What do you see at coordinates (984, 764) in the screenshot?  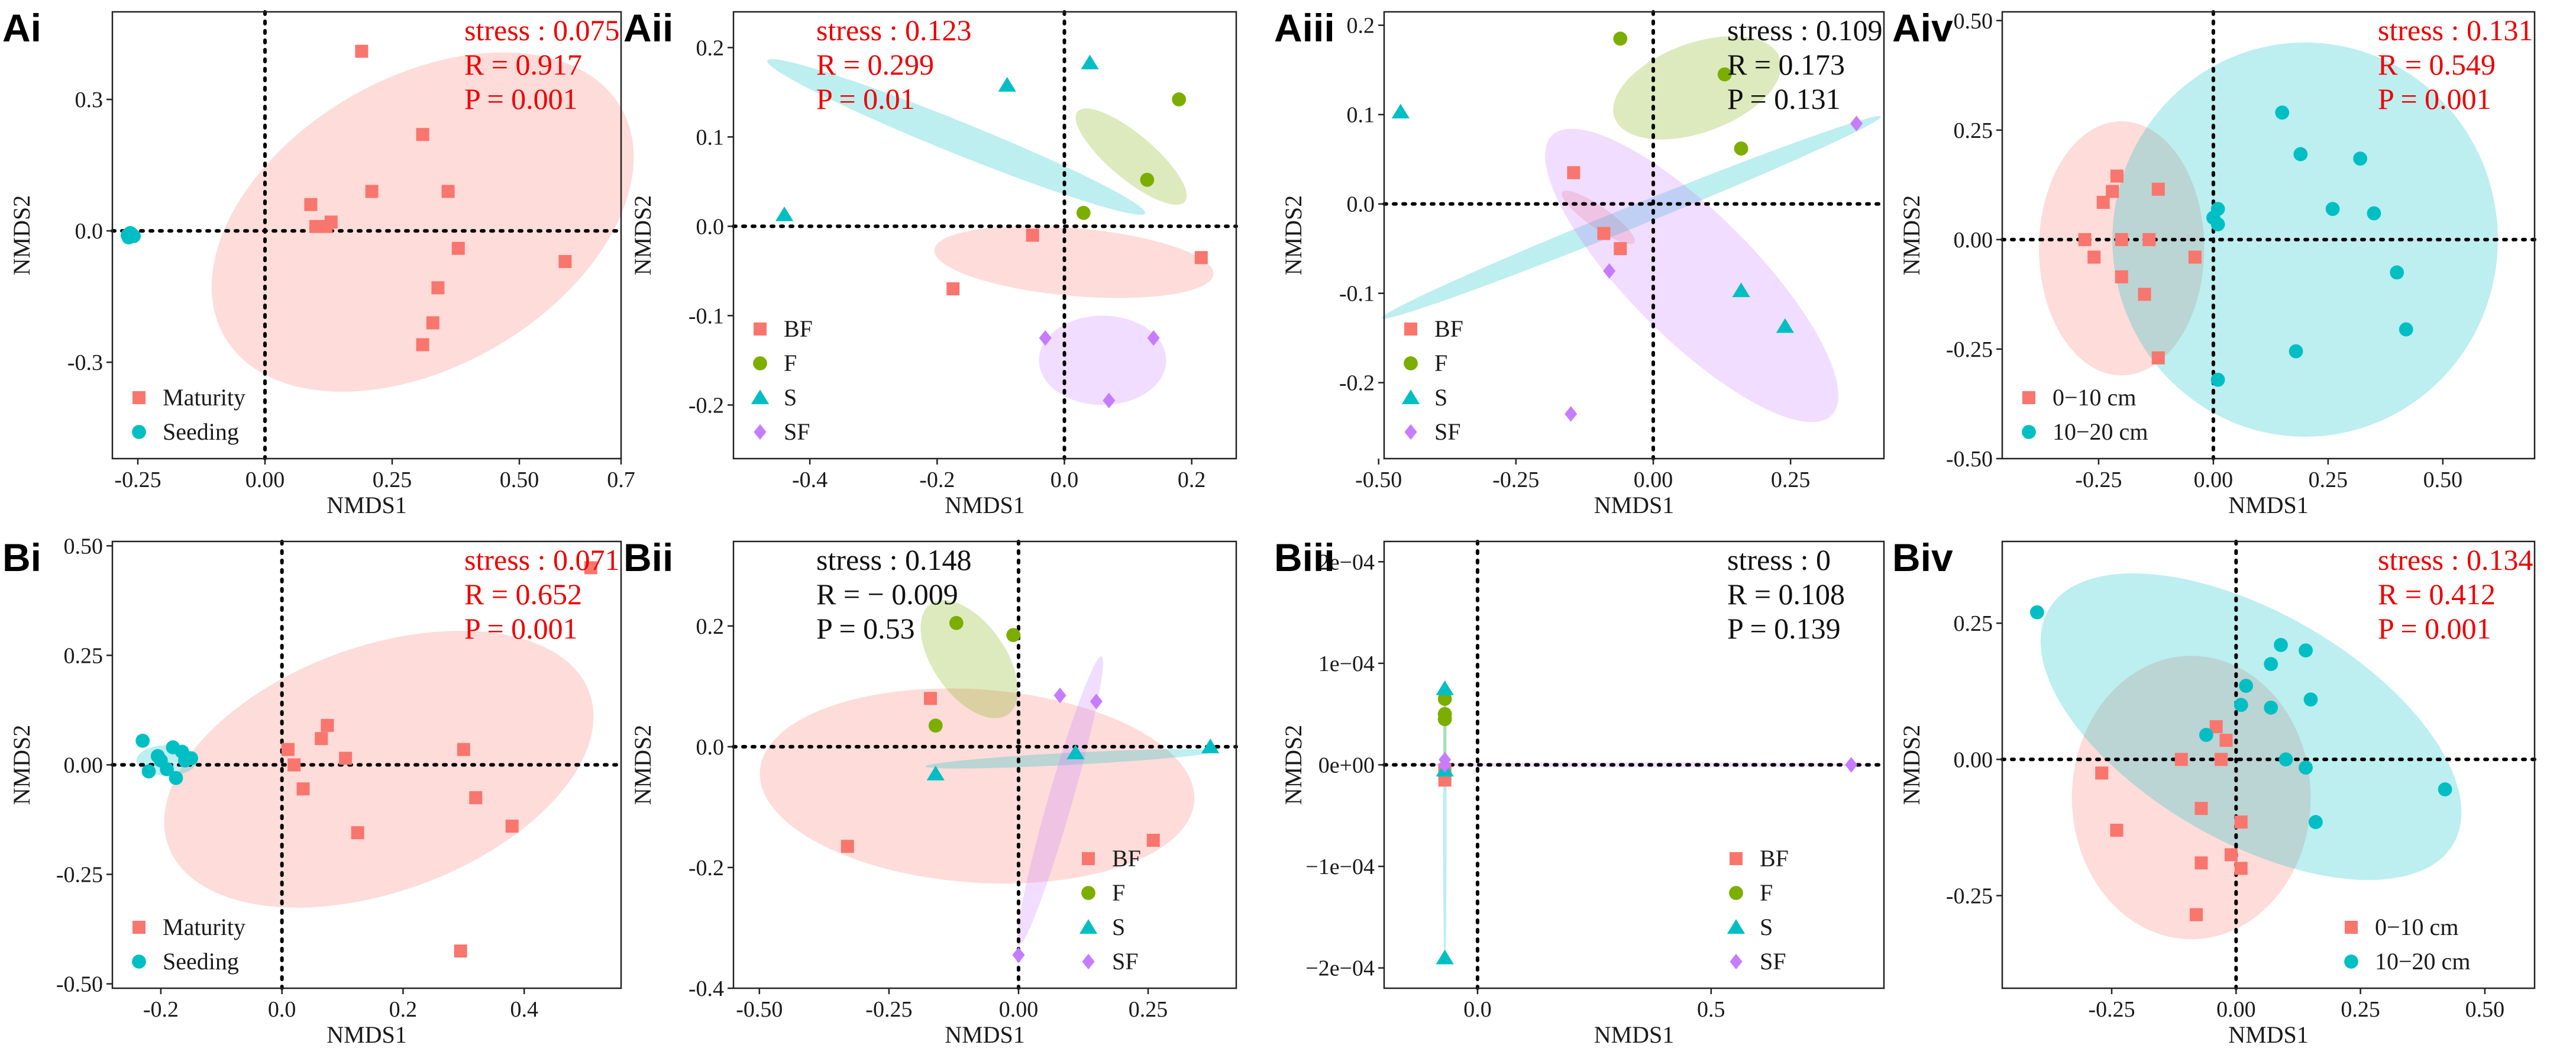 I see `plot-frame` at bounding box center [984, 764].